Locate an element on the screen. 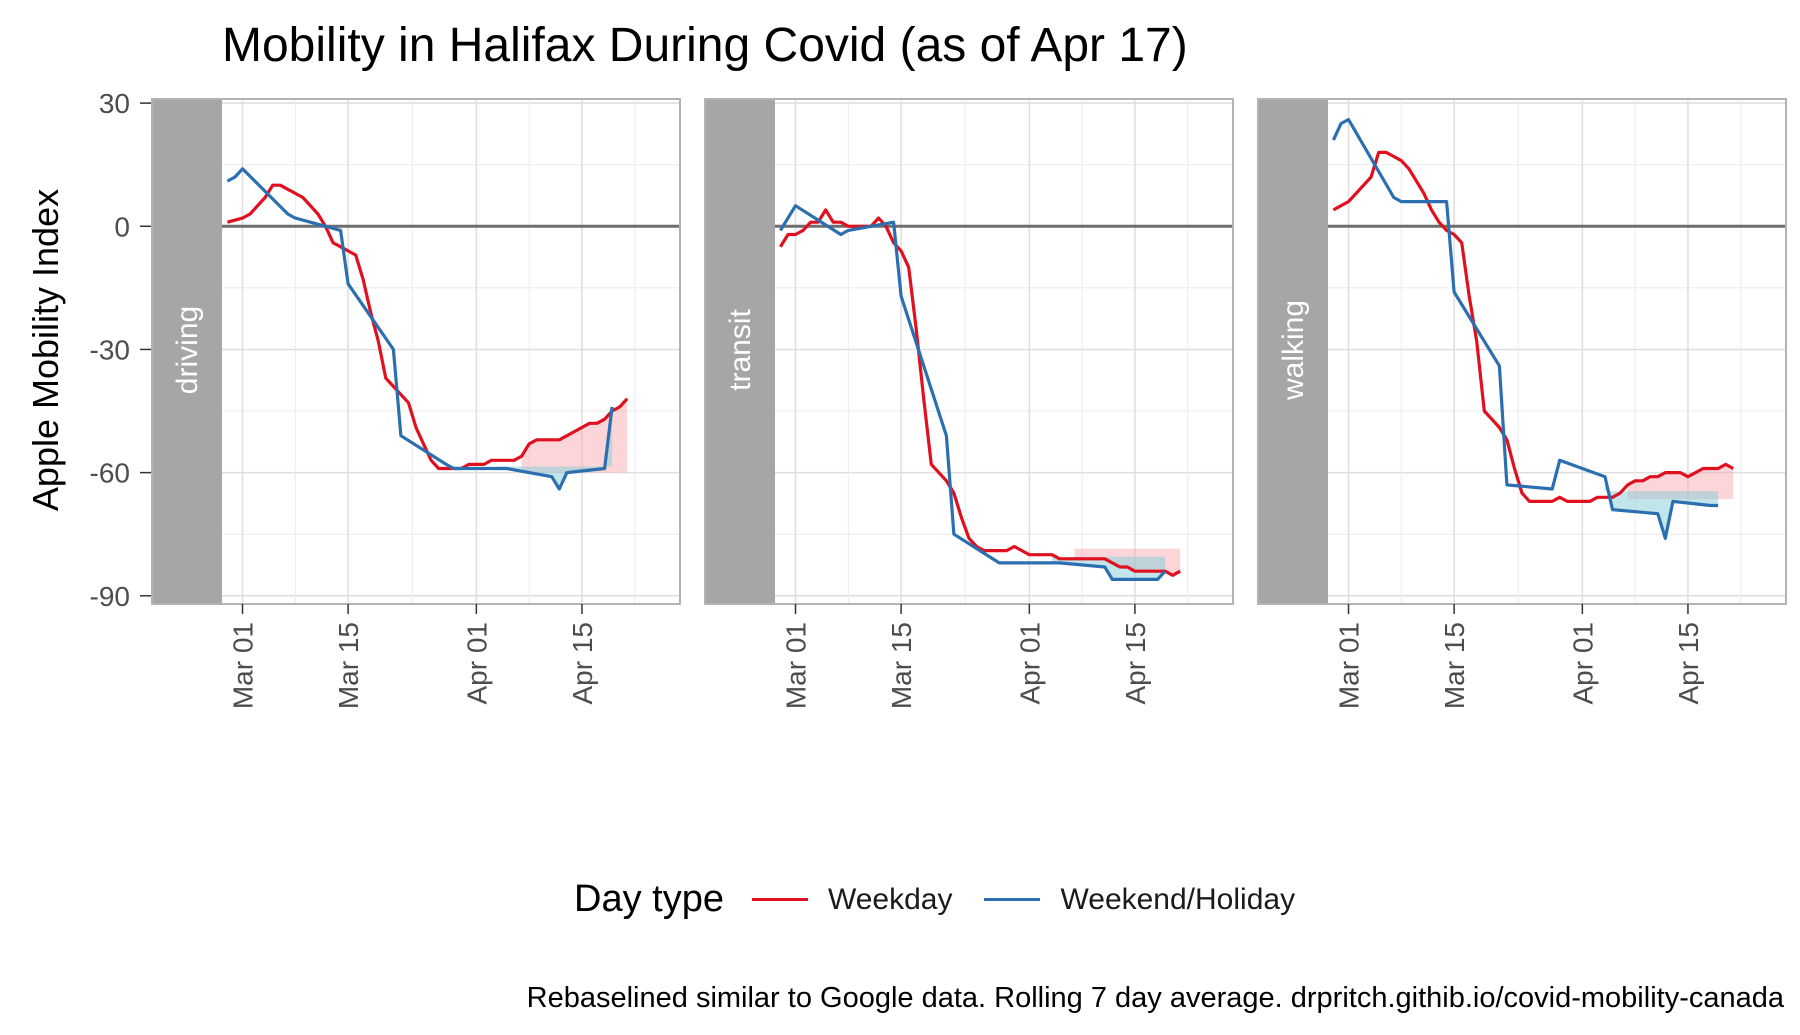 Image resolution: width=1800 pixels, height=1035 pixels. y-tick-label: 0 is located at coordinates (122, 226).